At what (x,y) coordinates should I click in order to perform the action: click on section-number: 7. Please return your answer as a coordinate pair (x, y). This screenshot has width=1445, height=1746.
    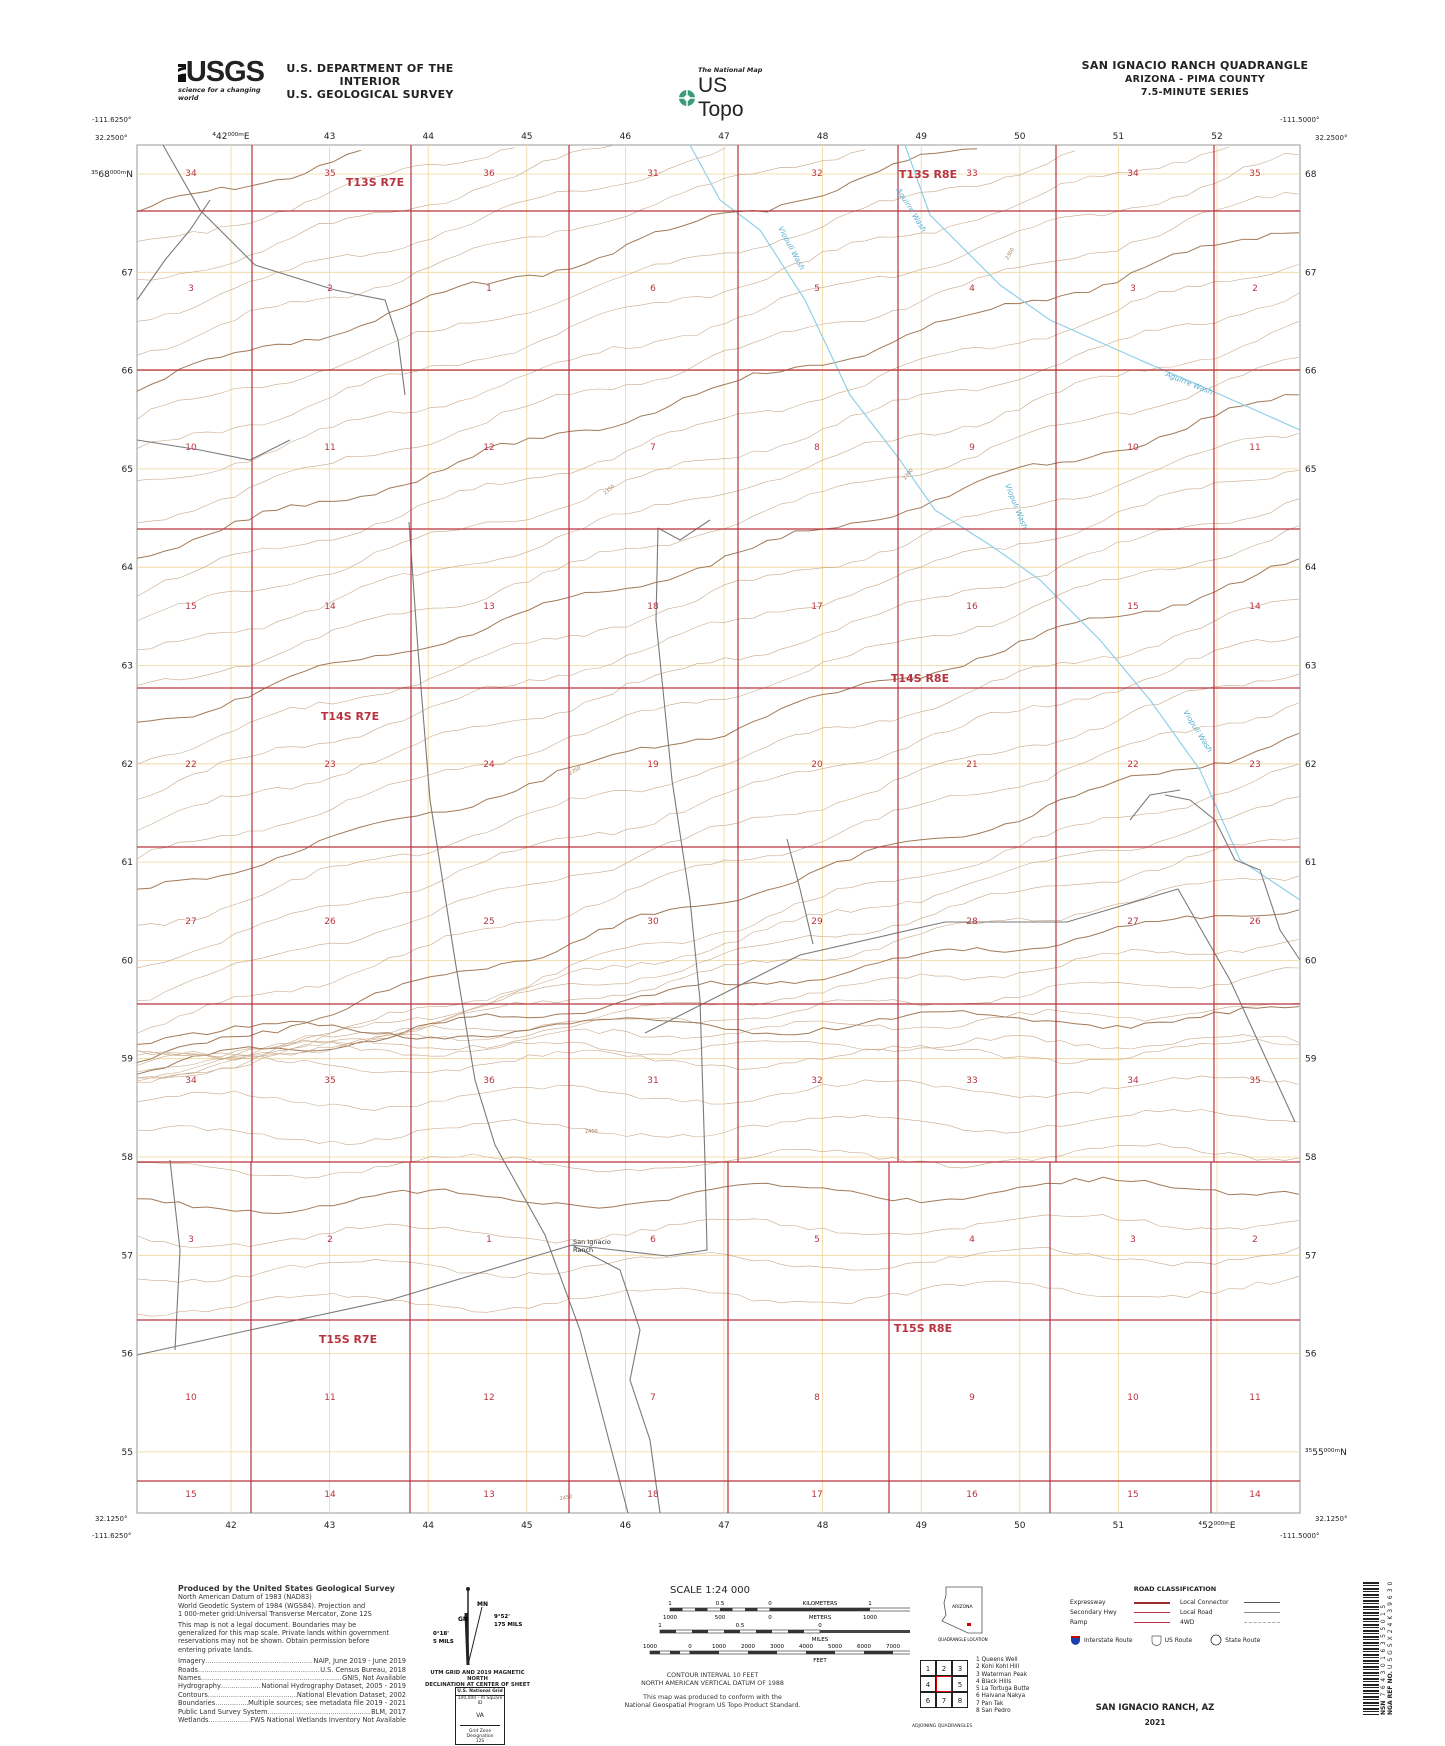
    Looking at the image, I should click on (653, 1398).